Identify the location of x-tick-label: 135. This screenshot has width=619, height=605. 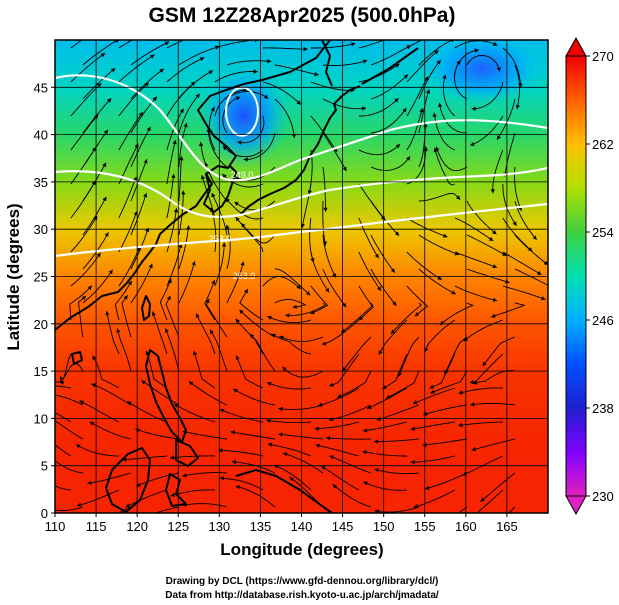
(261, 526).